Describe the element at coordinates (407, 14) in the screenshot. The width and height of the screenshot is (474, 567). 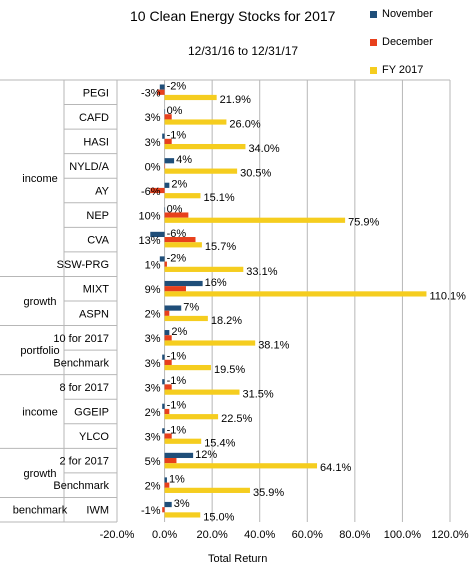
I see `legend-label-november: November` at that location.